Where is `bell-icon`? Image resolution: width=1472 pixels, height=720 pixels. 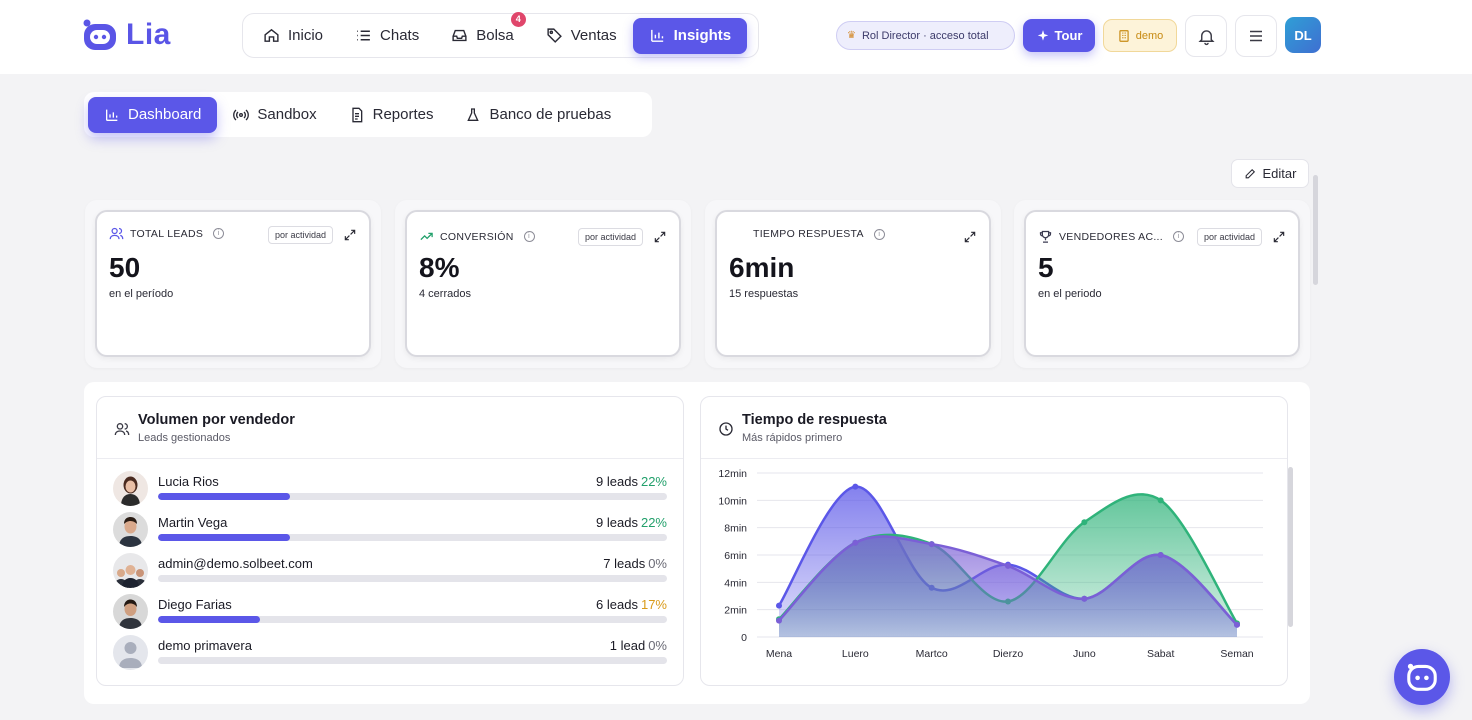
bell-icon is located at coordinates (1206, 37).